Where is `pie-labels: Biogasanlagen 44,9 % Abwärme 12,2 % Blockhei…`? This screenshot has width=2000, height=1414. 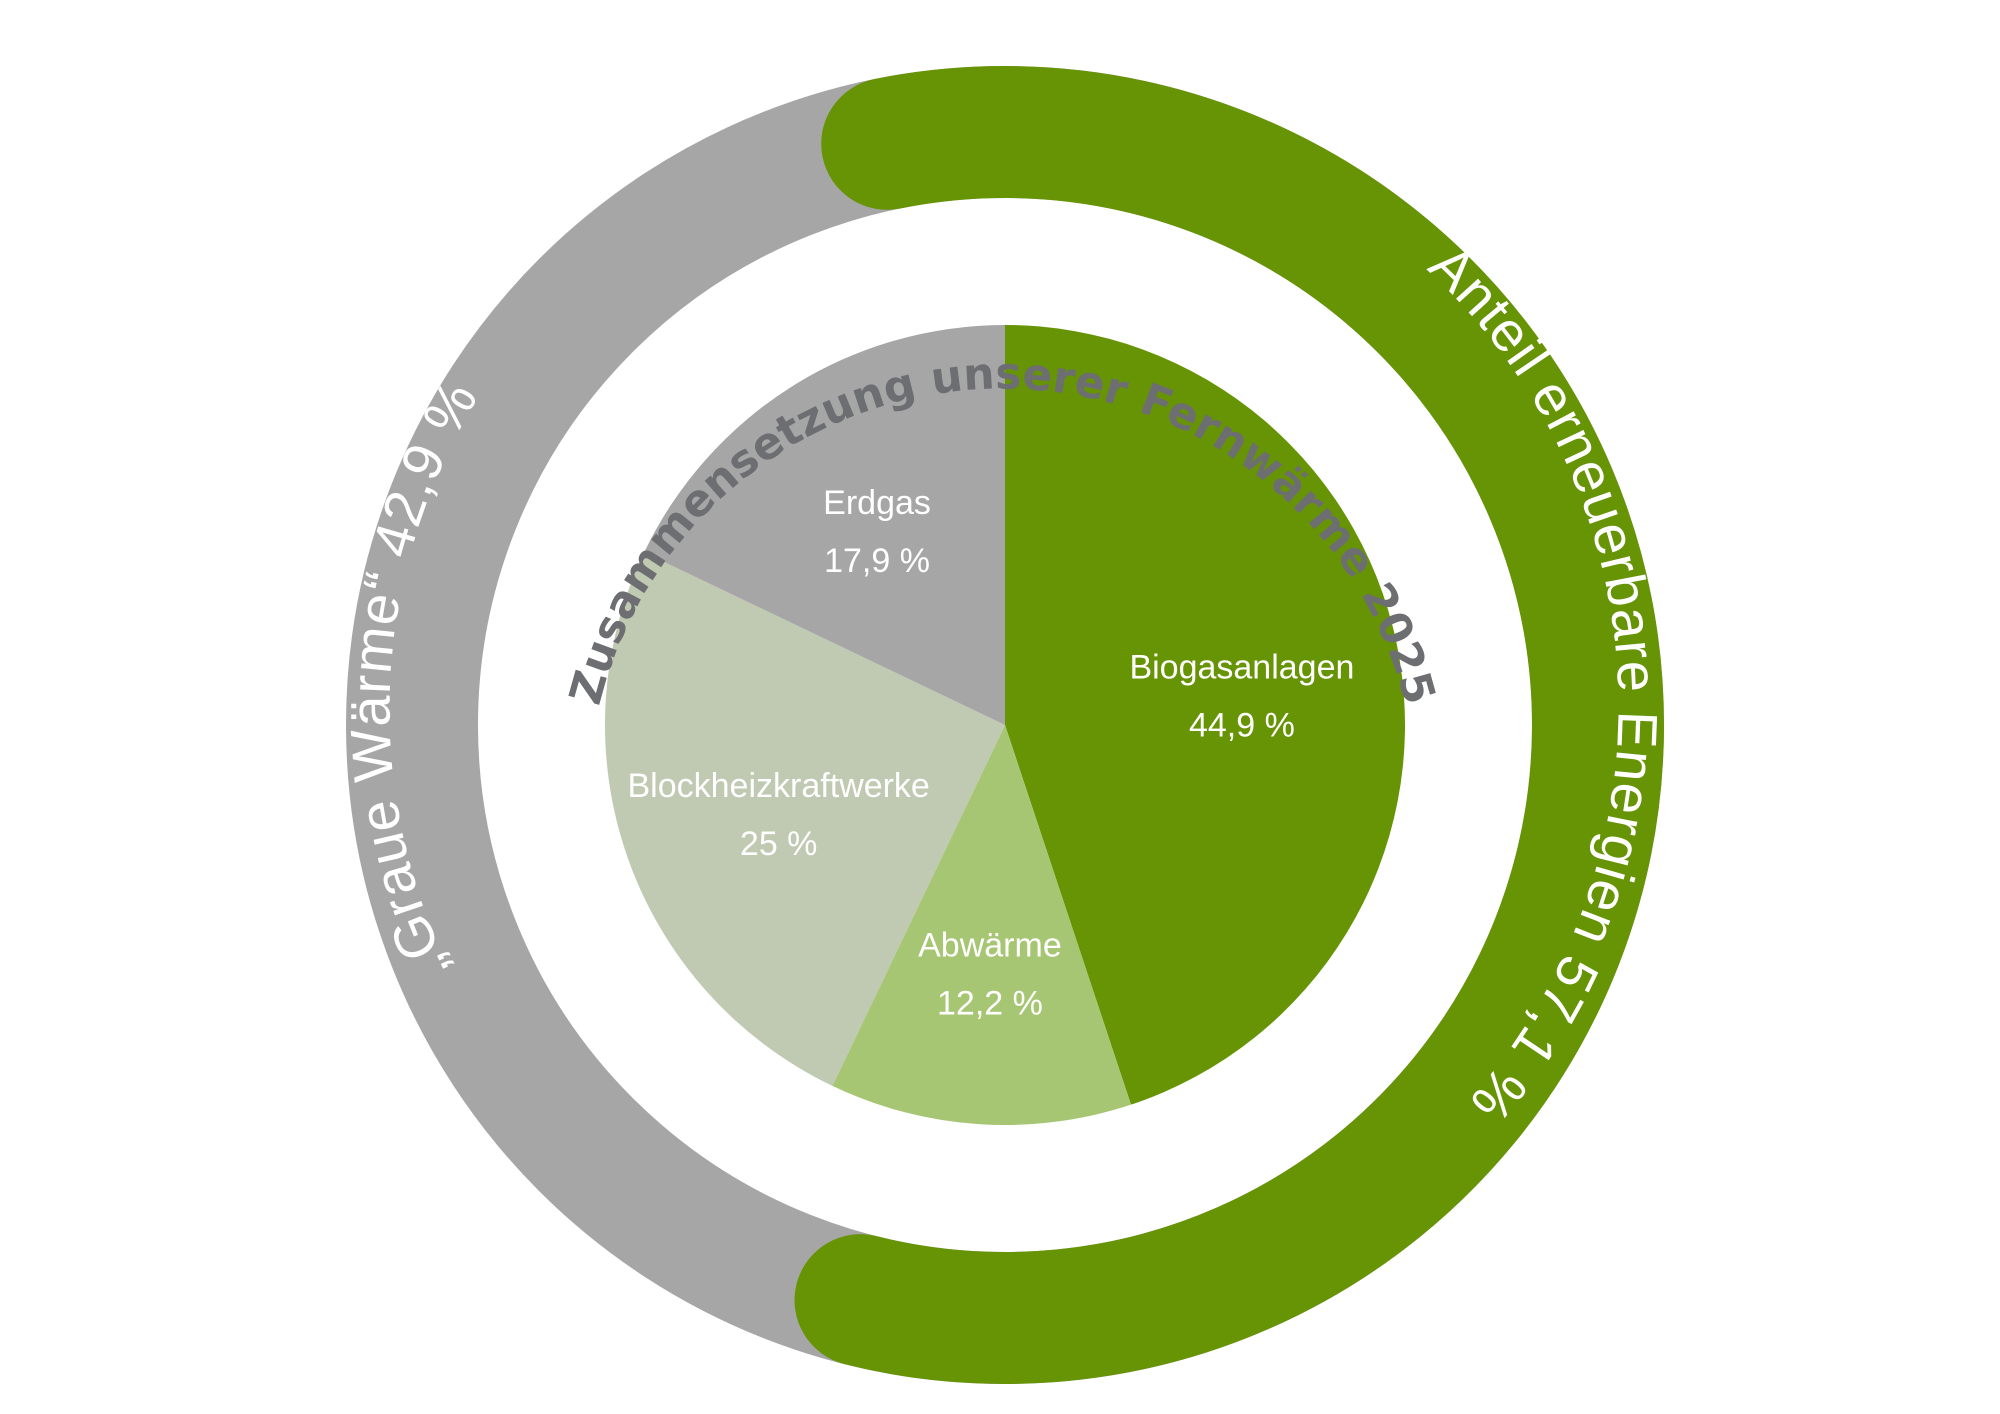
pie-labels: Biogasanlagen 44,9 % Abwärme 12,2 % Blockhei… is located at coordinates (991, 753).